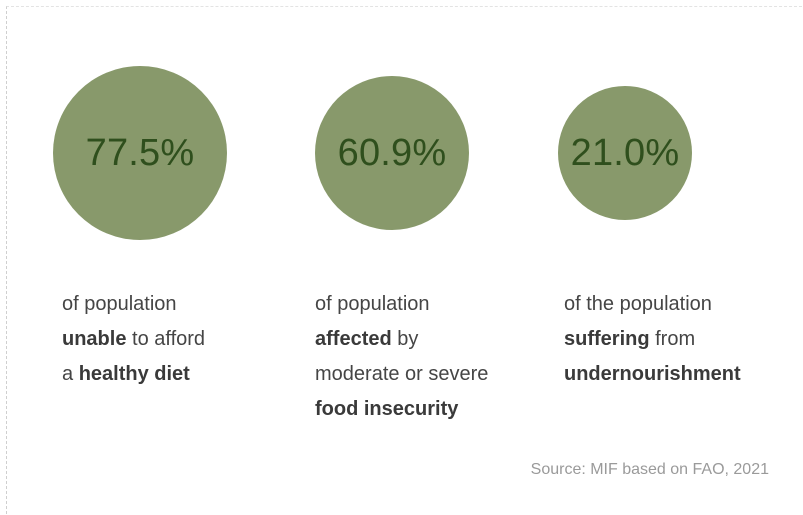  Describe the element at coordinates (649, 469) in the screenshot. I see `source-note: Source: MIF based on FAO, 2021` at that location.